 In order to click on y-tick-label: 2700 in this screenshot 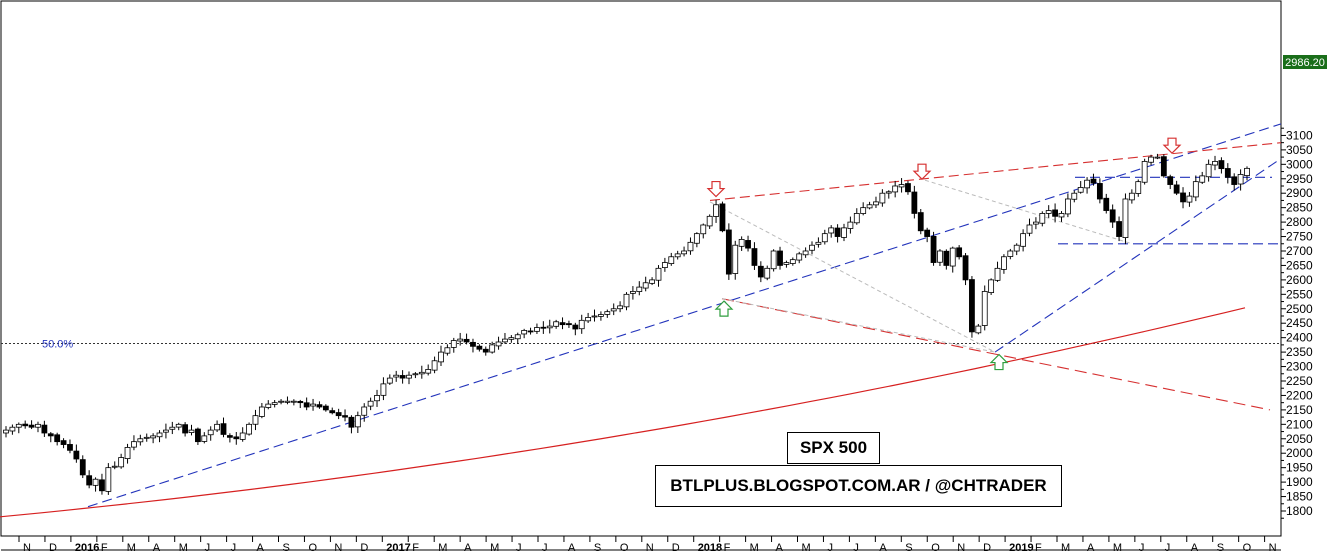, I will do `click(1299, 251)`.